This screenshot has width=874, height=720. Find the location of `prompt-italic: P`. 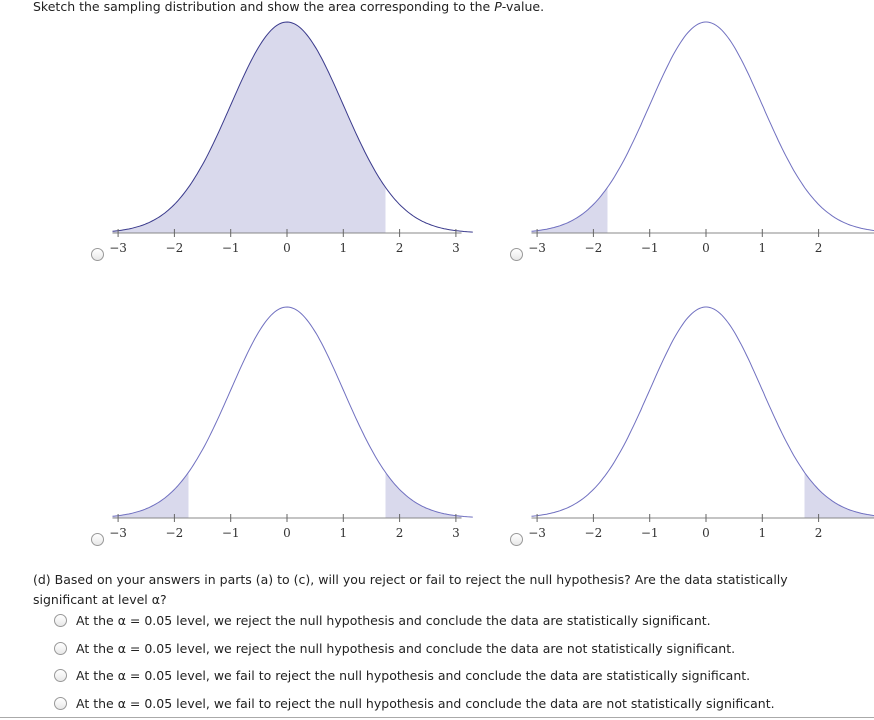

prompt-italic: P is located at coordinates (498, 7).